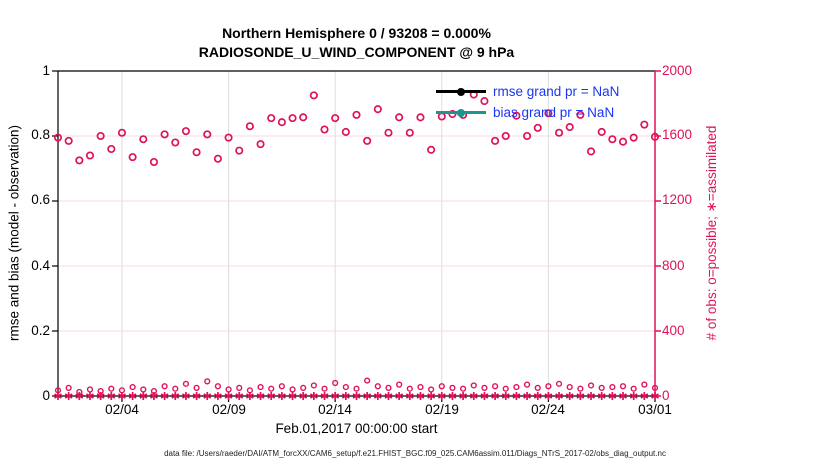 The height and width of the screenshot is (470, 830). I want to click on right-tick-2000: 2000, so click(677, 70).